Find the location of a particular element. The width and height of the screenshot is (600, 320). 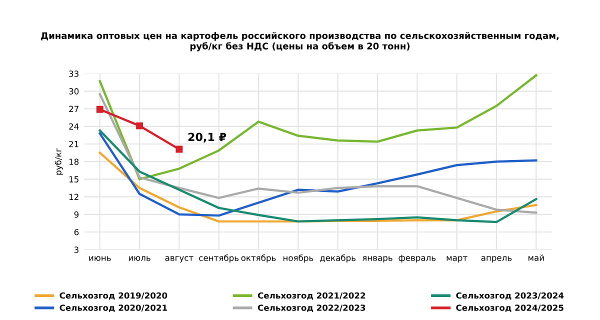

x-tick-label: март is located at coordinates (457, 259).